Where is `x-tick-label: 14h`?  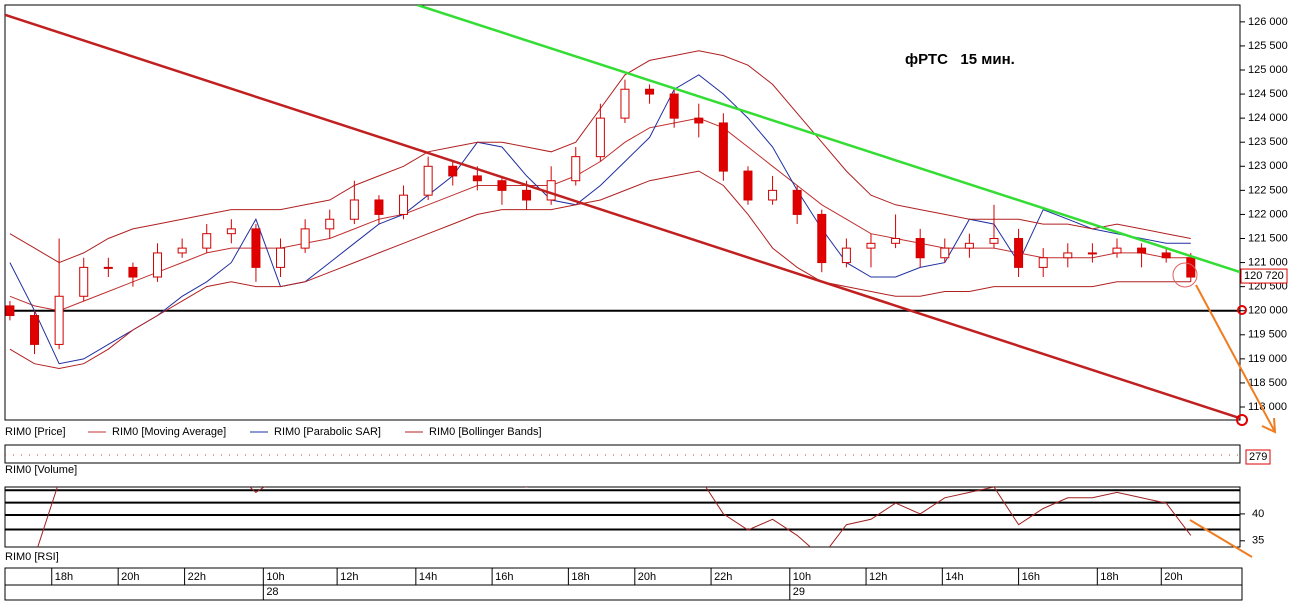 x-tick-label: 14h is located at coordinates (428, 577).